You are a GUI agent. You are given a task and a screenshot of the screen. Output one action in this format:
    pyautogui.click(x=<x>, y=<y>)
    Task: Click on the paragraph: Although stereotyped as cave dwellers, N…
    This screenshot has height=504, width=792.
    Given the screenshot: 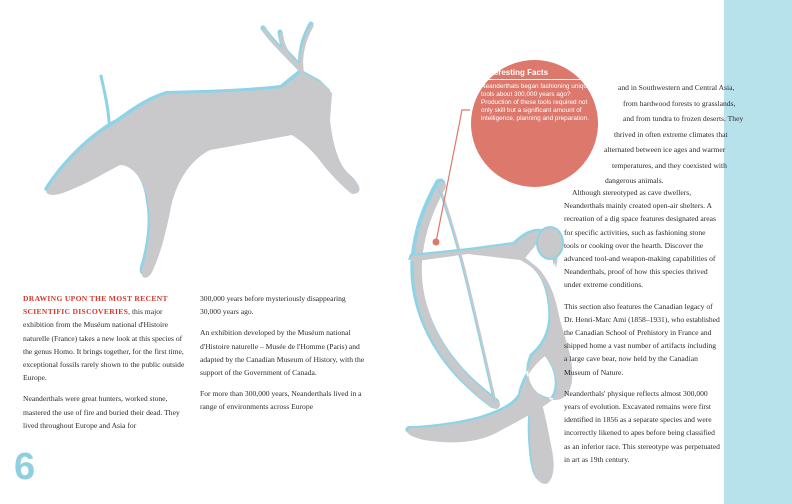 What is the action you would take?
    pyautogui.click(x=640, y=239)
    